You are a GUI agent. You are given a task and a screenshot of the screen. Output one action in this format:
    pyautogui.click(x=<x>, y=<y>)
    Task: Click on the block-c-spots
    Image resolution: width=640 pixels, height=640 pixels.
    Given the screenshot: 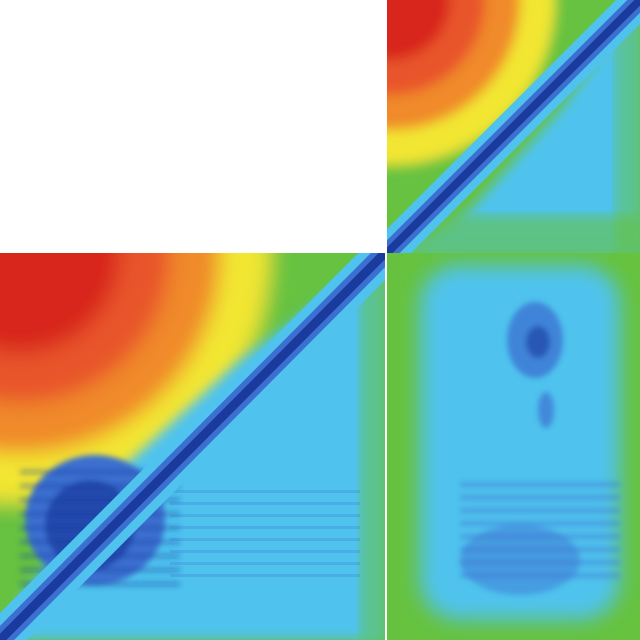 What is the action you would take?
    pyautogui.click(x=540, y=448)
    